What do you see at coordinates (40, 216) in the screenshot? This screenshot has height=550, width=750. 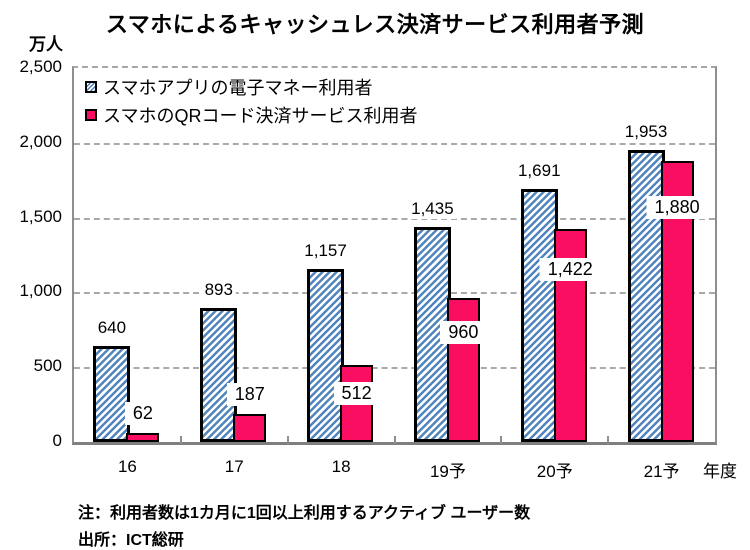 I see `y-tick-label: 1,500` at bounding box center [40, 216].